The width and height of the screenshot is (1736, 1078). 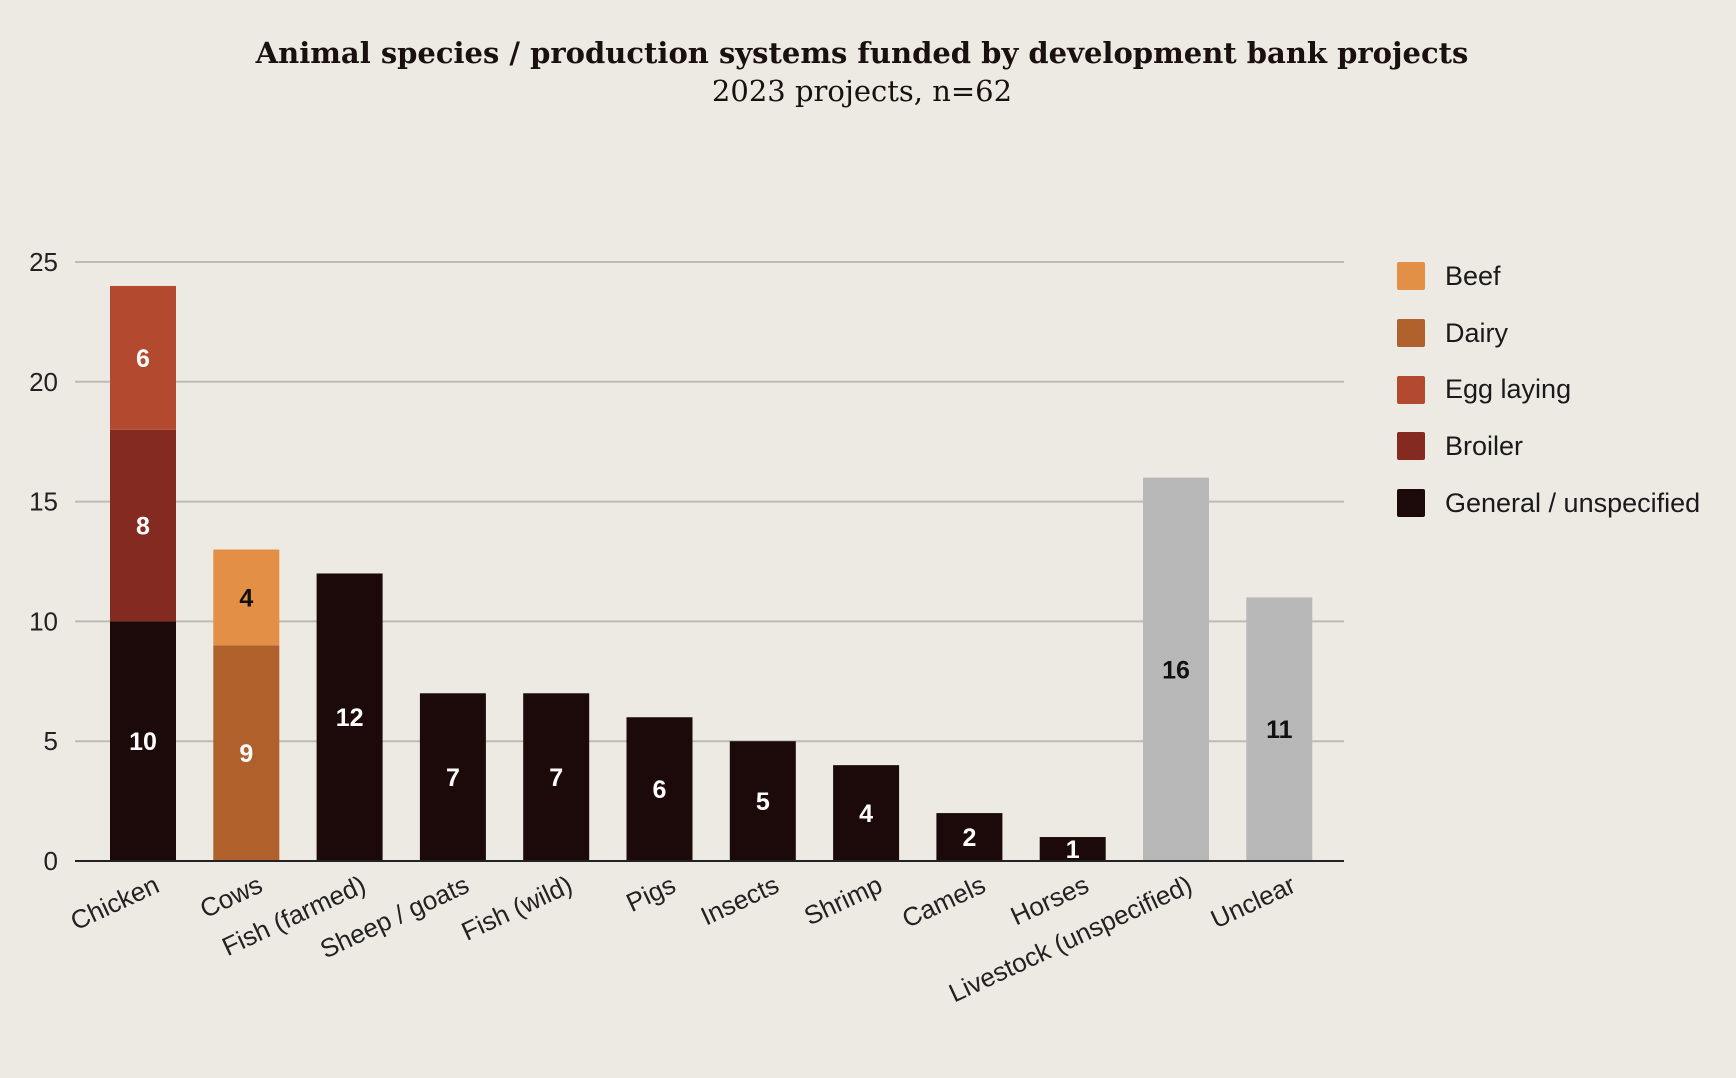 What do you see at coordinates (517, 907) in the screenshot?
I see `x-tick-label: Fish (wild)` at bounding box center [517, 907].